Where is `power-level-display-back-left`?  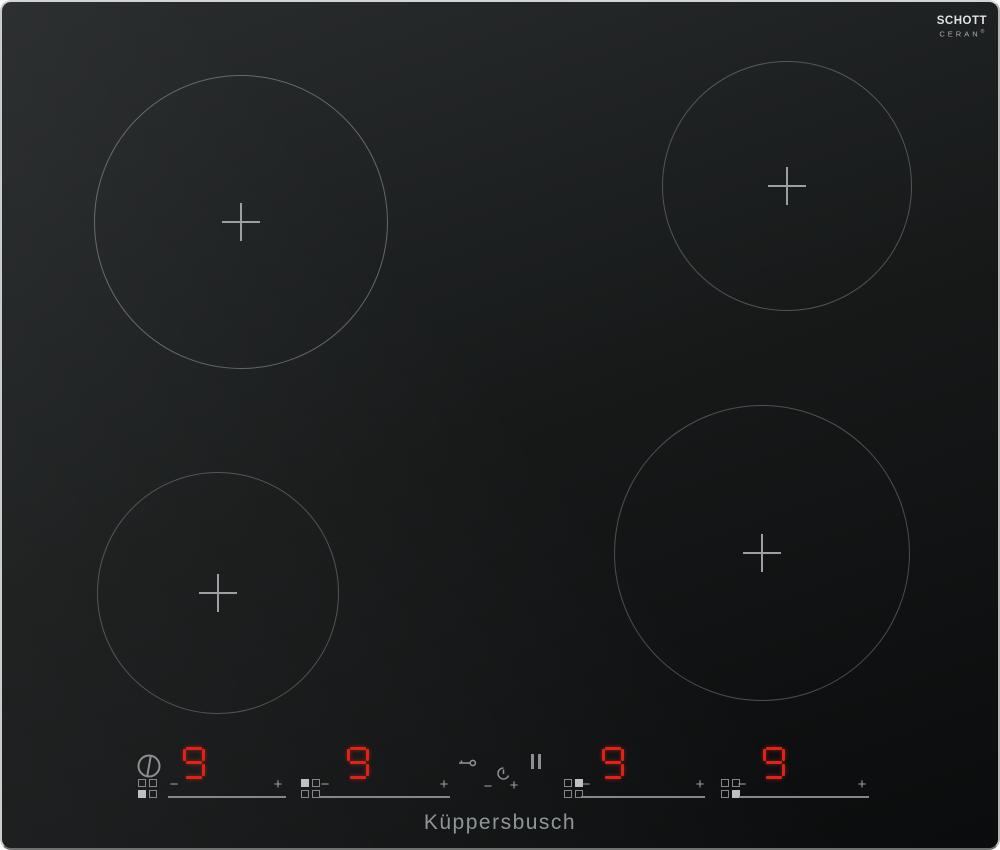 power-level-display-back-left is located at coordinates (358, 763).